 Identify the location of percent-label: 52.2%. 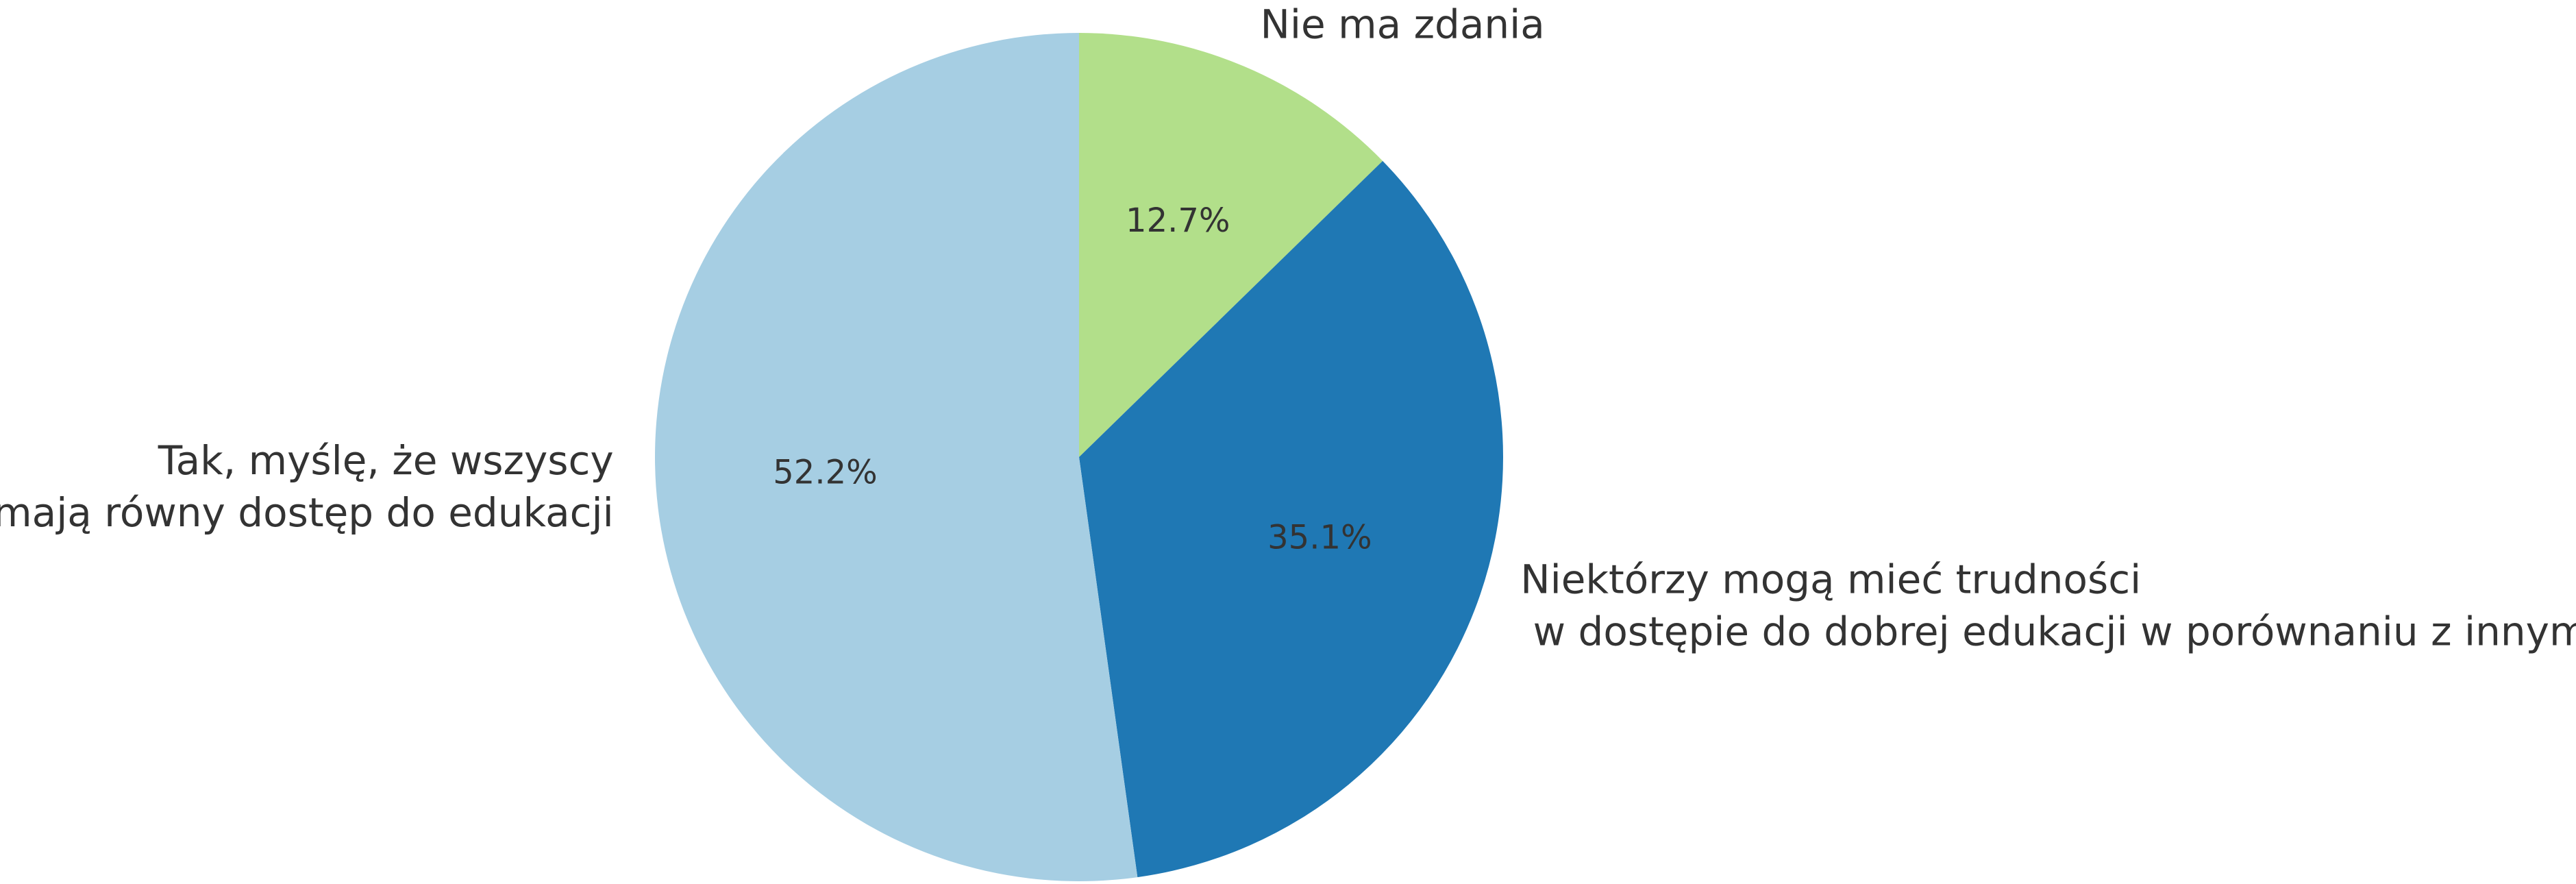
(825, 473).